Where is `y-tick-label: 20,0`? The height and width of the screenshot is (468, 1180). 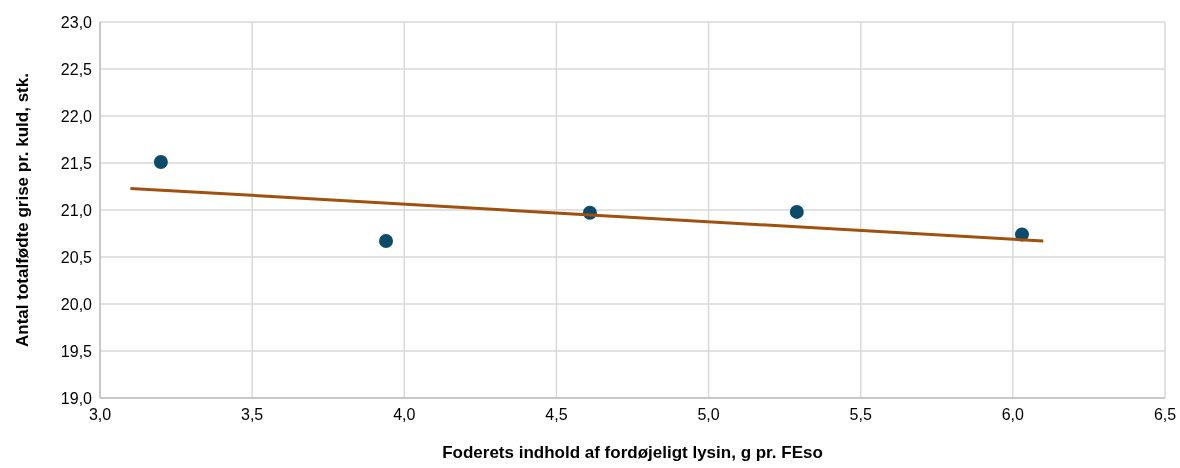 y-tick-label: 20,0 is located at coordinates (76, 304).